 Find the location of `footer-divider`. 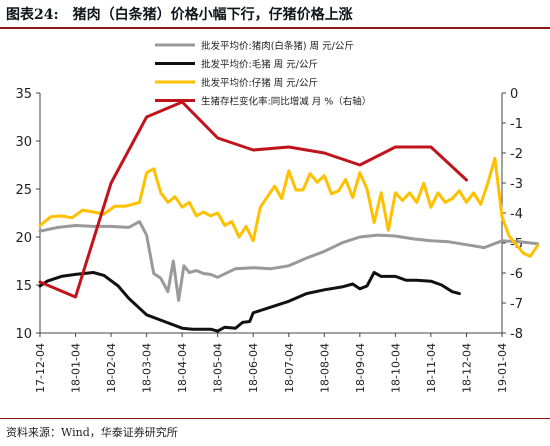

footer-divider is located at coordinates (275, 418).